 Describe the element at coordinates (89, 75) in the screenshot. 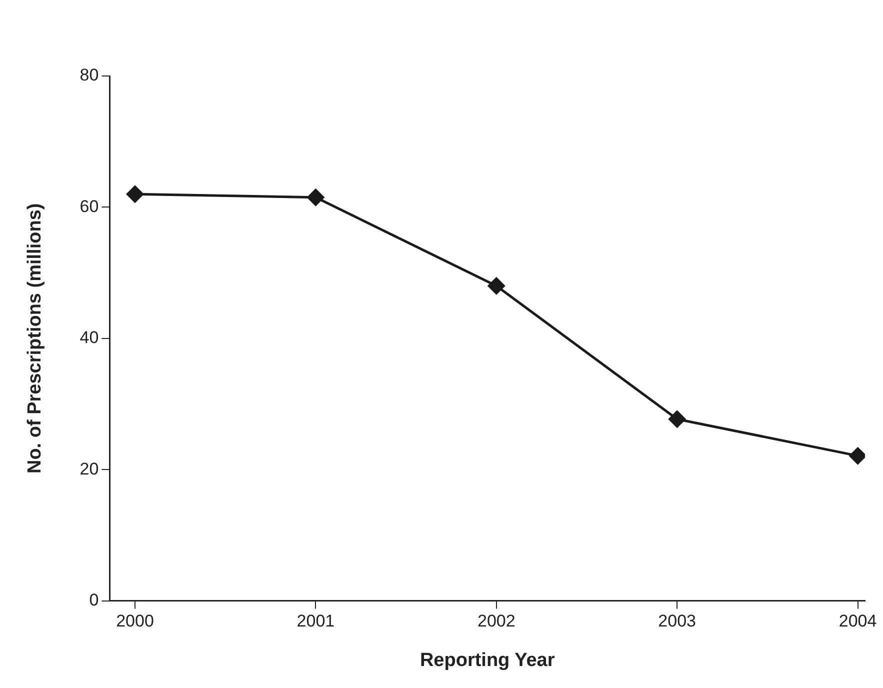

I see `y-tick-label: 80` at that location.